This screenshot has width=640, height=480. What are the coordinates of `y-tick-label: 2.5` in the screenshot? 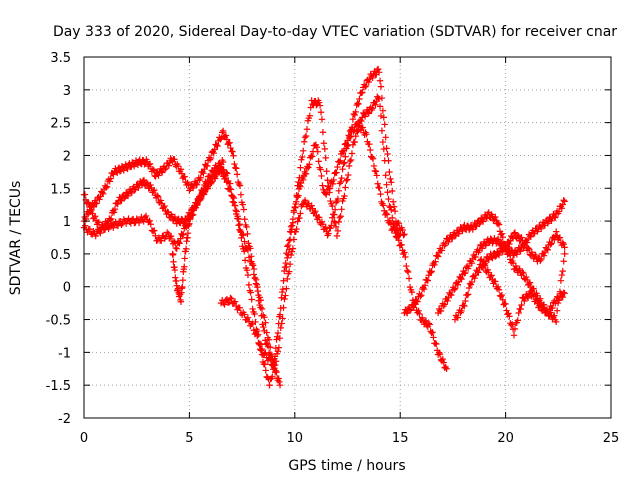 It's located at (60, 124).